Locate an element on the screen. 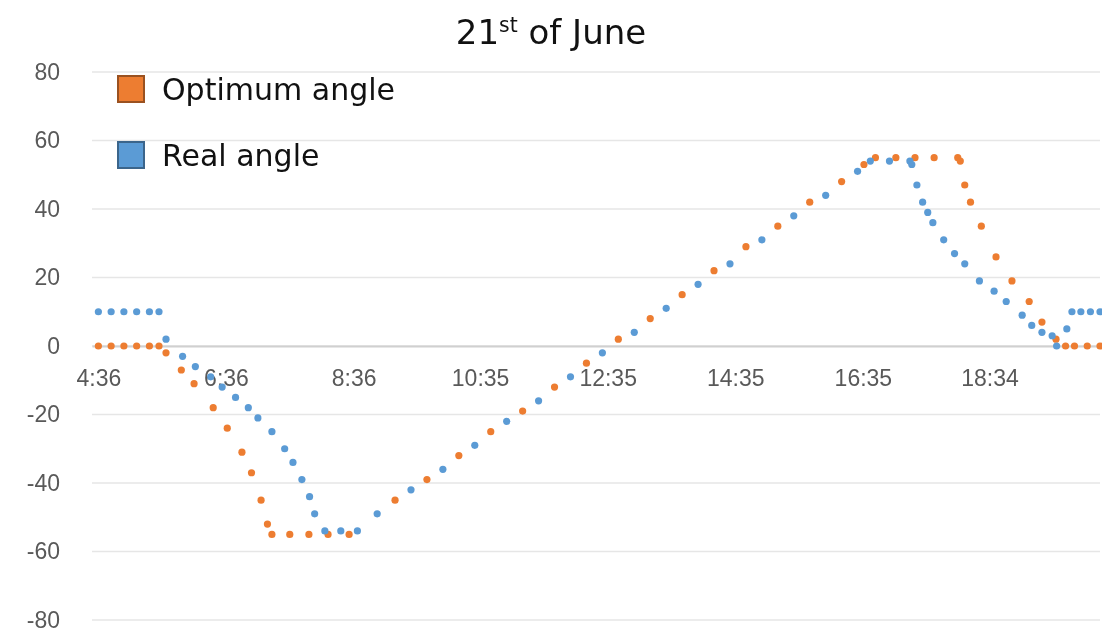  y-tick-label: -80 is located at coordinates (43, 619).